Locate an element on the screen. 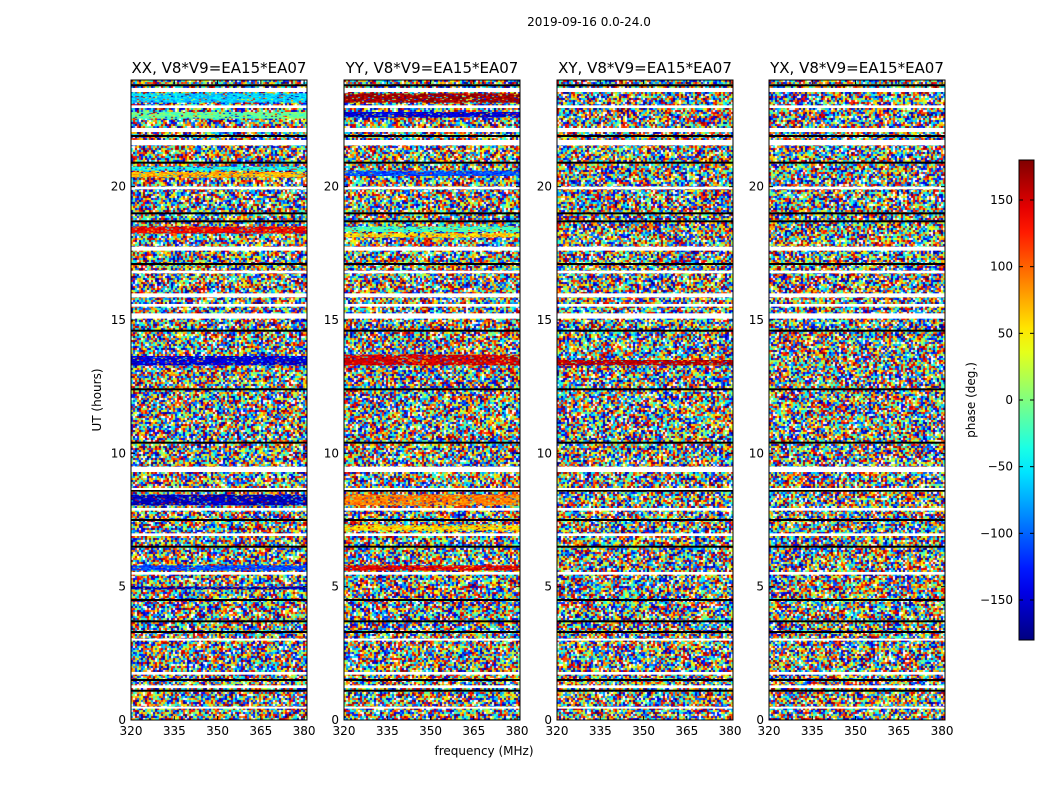 This screenshot has width=1050, height=800. phase-noise-image is located at coordinates (645, 400).